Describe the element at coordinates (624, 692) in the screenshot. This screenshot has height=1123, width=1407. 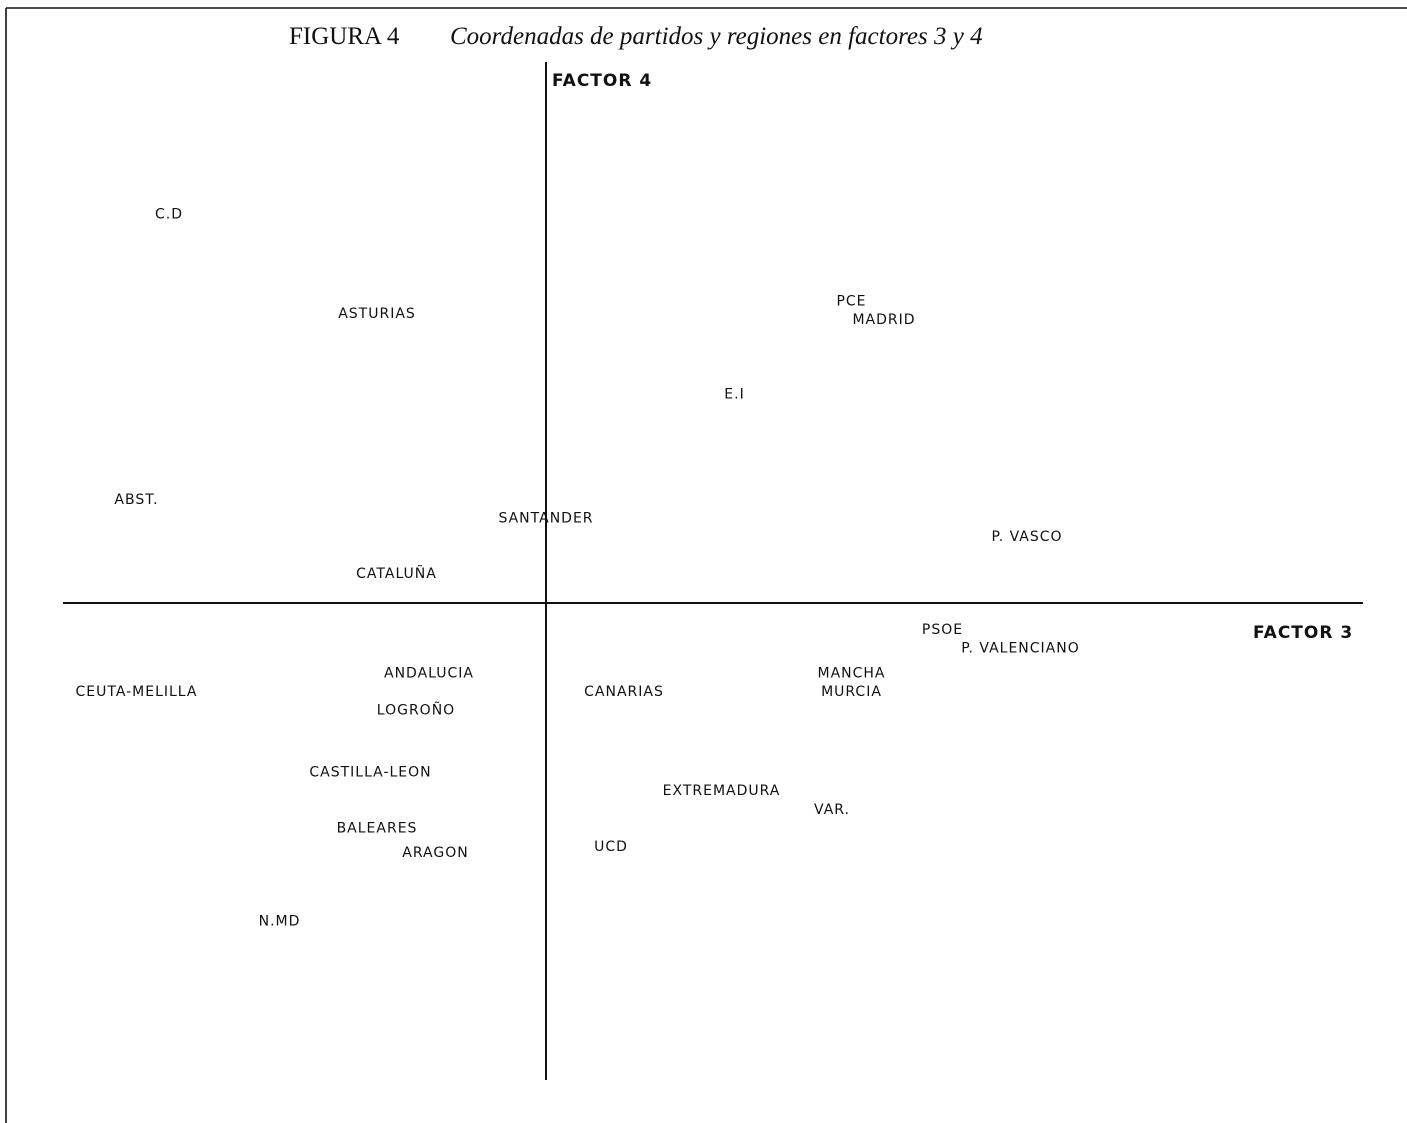
I see `point-label-18: CANARIAS` at that location.